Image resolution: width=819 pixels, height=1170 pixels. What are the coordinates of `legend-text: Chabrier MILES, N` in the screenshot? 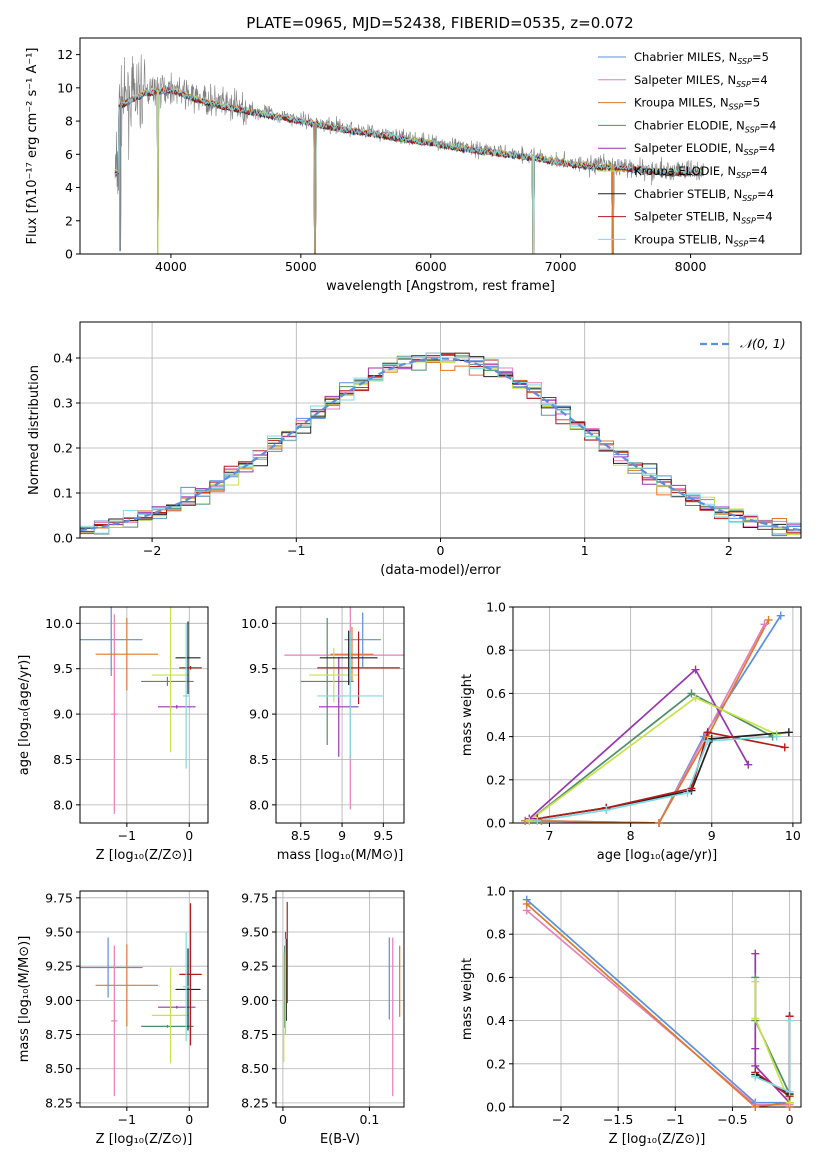 It's located at (685, 57).